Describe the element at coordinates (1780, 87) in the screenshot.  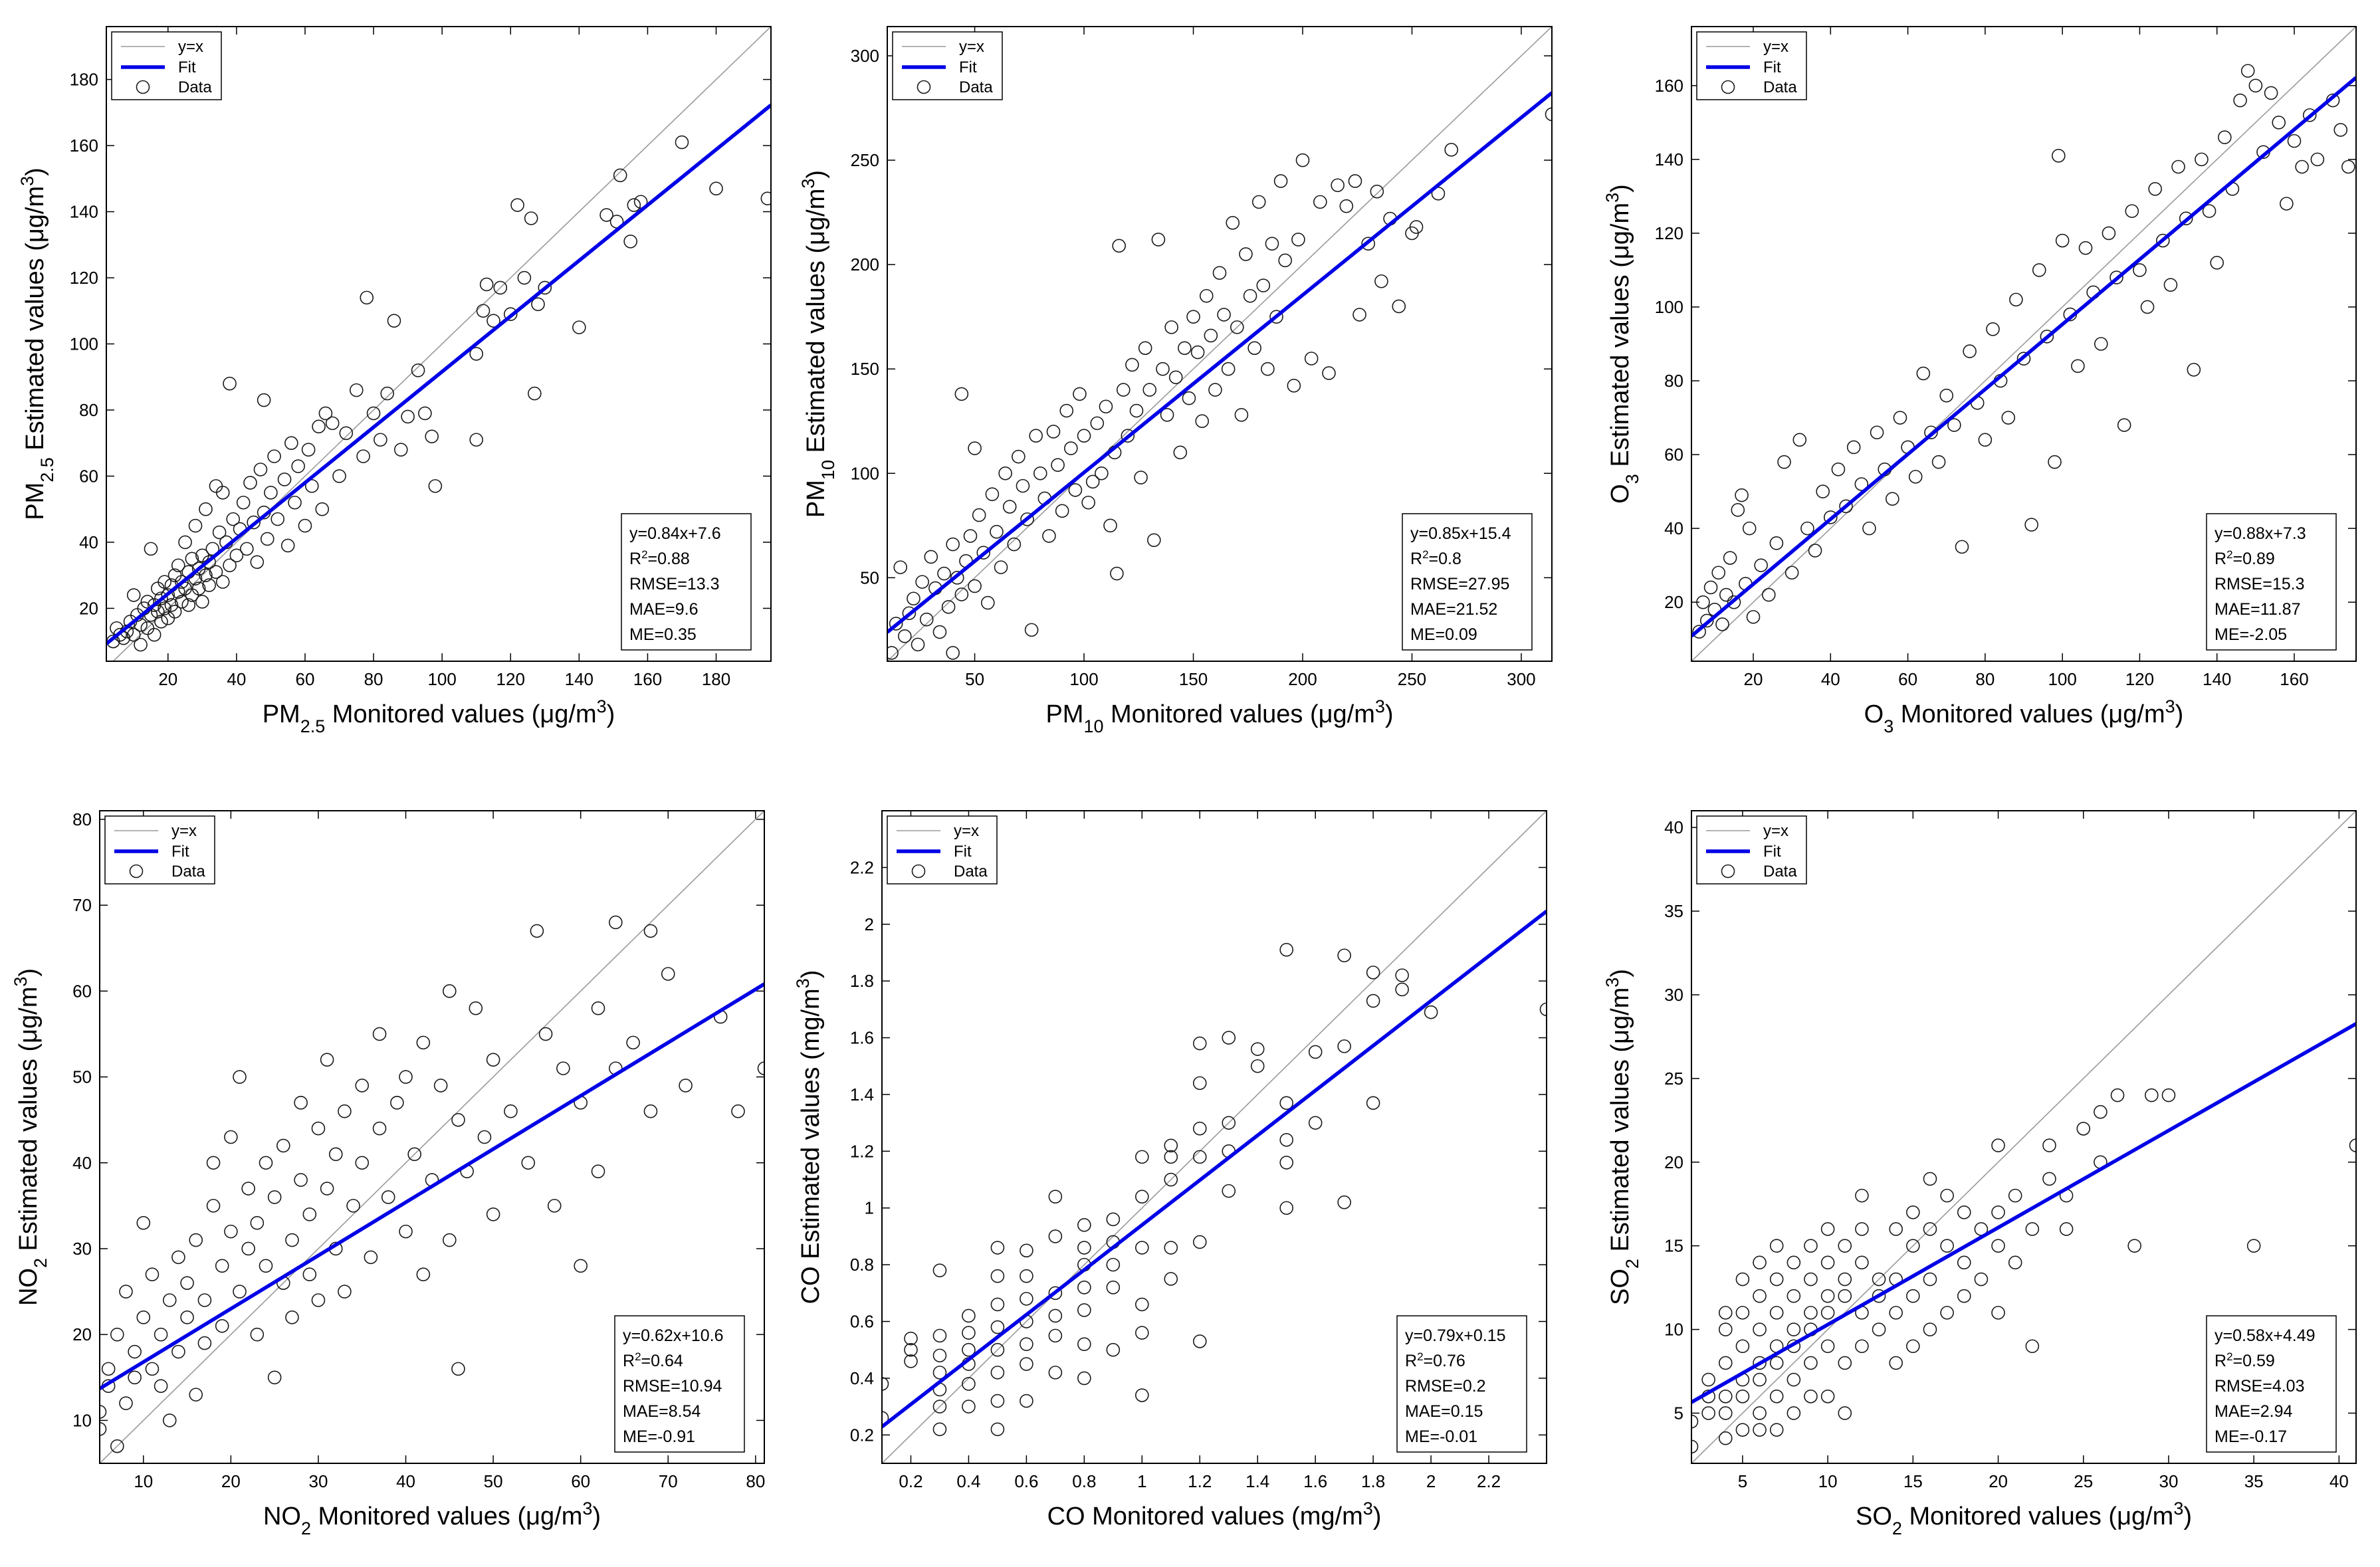
I see `legend-data-label: Data` at that location.